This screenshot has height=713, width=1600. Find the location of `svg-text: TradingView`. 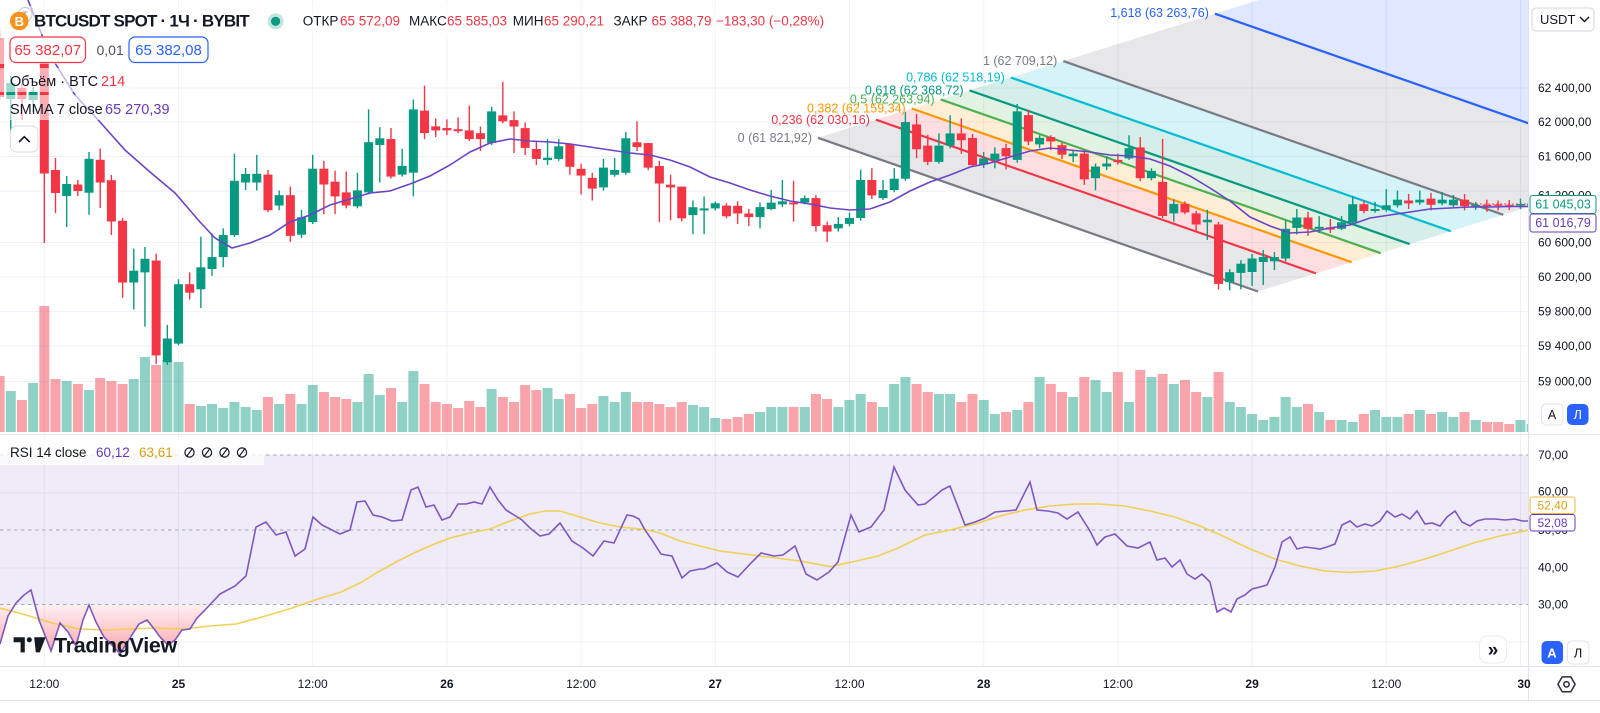

svg-text: TradingView is located at coordinates (116, 646).